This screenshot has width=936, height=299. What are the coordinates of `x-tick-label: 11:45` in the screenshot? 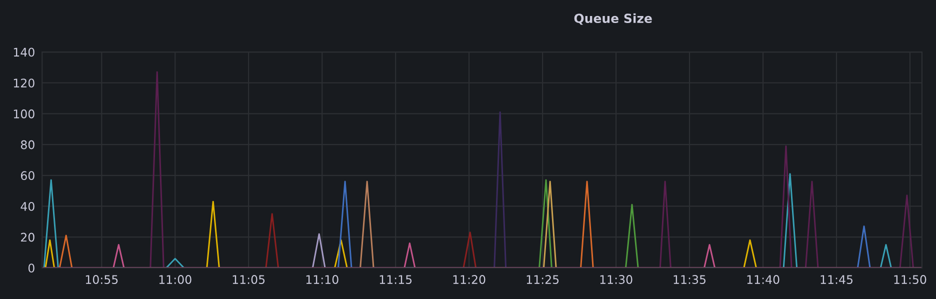 It's located at (836, 279).